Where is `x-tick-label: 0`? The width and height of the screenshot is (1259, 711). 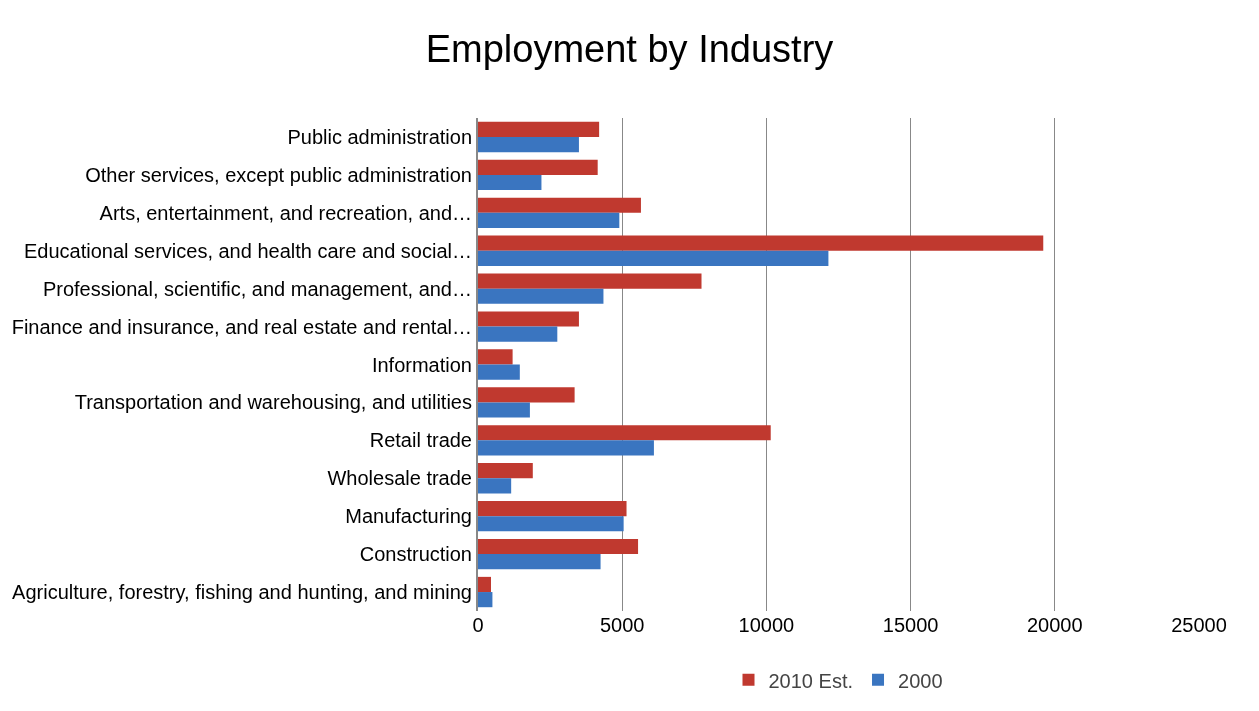
x-tick-label: 0 is located at coordinates (478, 625).